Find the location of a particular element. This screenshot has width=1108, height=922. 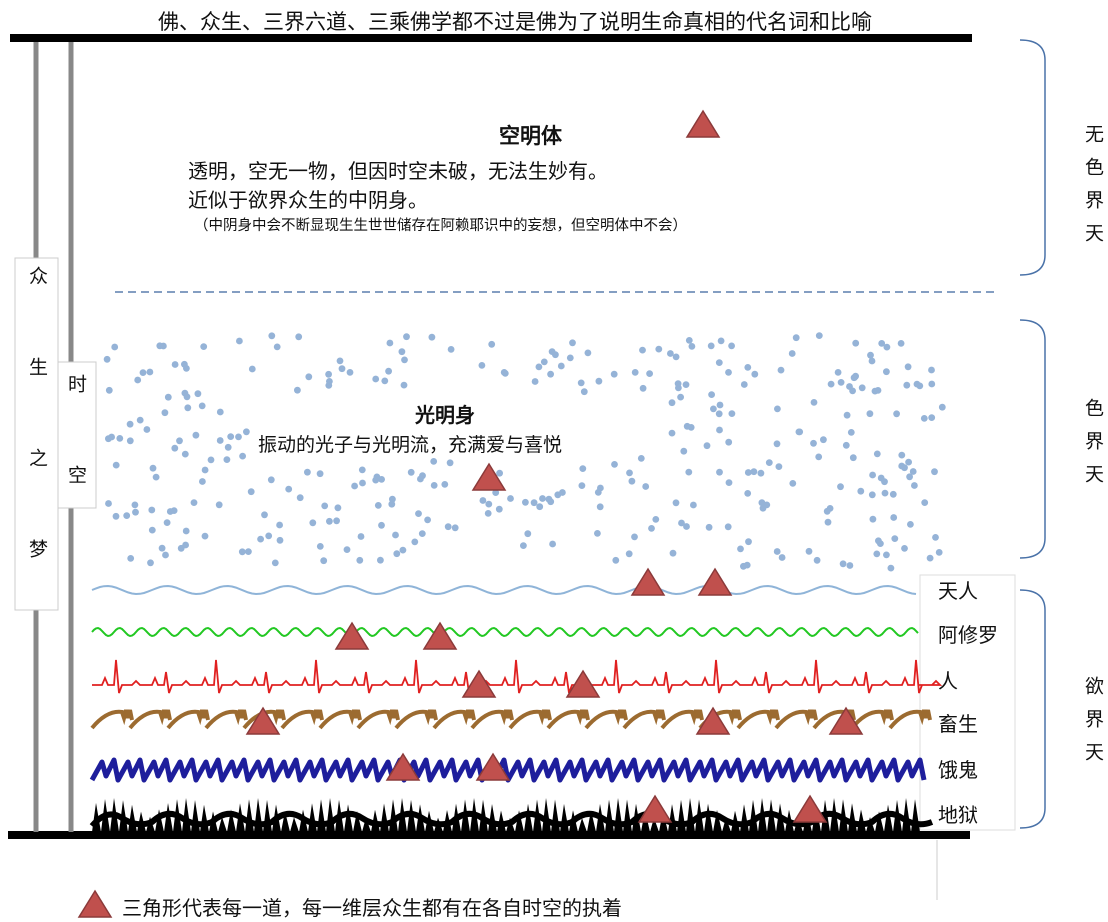

form-title: 光明身 is located at coordinates (445, 415).